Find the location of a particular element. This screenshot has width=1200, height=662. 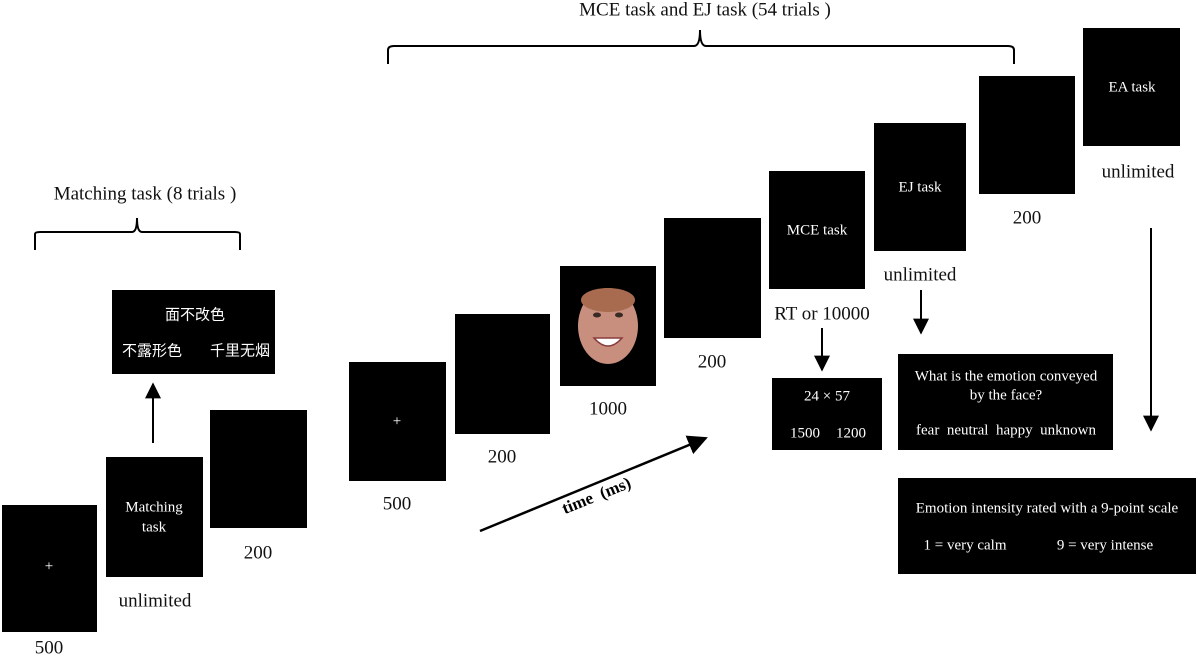

screen-text: 9 = very intense is located at coordinates (1105, 545).